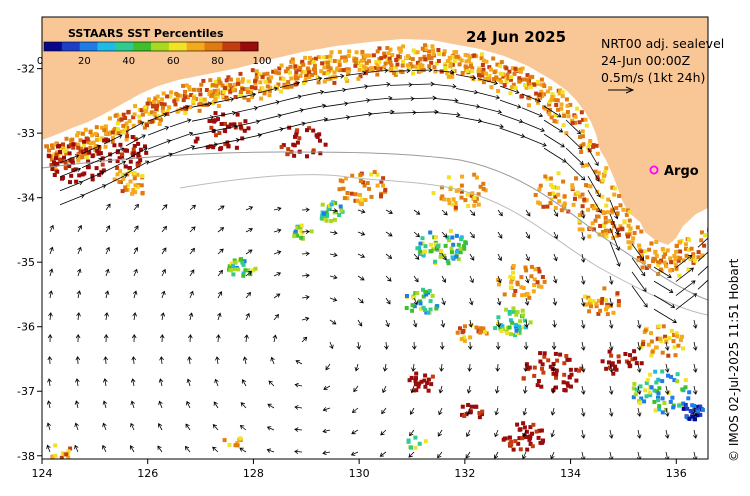 This screenshot has width=750, height=496. Describe the element at coordinates (88, 46) in the screenshot. I see `colorbar-swatch` at that location.